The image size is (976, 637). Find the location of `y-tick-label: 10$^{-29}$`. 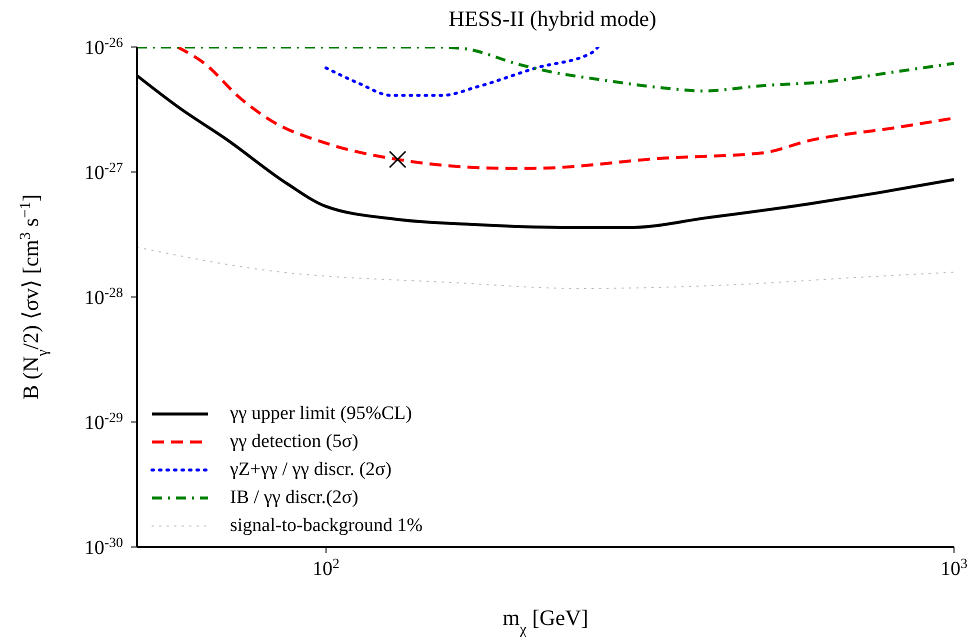

y-tick-label: 10$^{-29}$ is located at coordinates (103, 422).